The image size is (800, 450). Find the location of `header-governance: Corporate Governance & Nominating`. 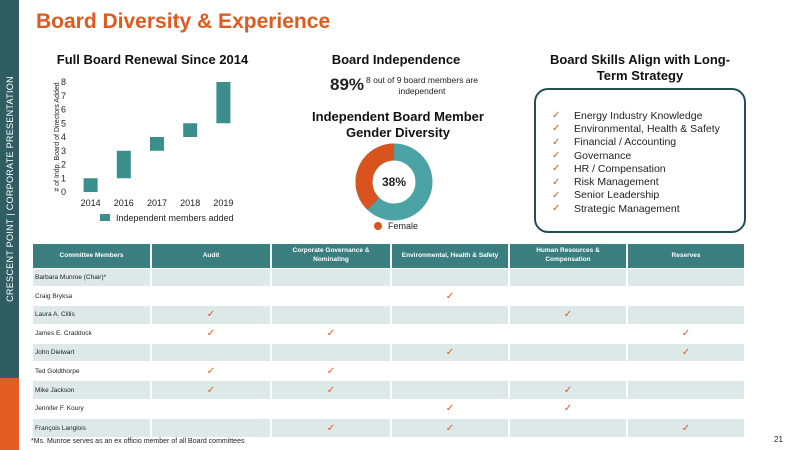

header-governance: Corporate Governance & Nominating is located at coordinates (331, 256).